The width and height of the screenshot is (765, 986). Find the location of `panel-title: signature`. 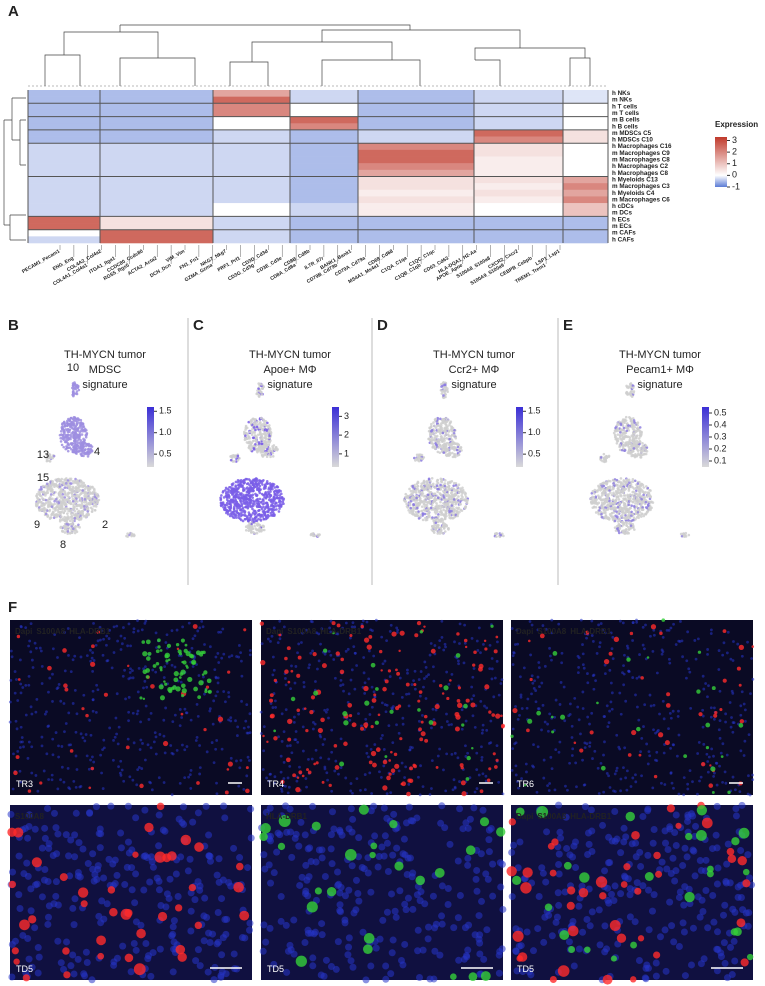

panel-title: signature is located at coordinates (473, 385).